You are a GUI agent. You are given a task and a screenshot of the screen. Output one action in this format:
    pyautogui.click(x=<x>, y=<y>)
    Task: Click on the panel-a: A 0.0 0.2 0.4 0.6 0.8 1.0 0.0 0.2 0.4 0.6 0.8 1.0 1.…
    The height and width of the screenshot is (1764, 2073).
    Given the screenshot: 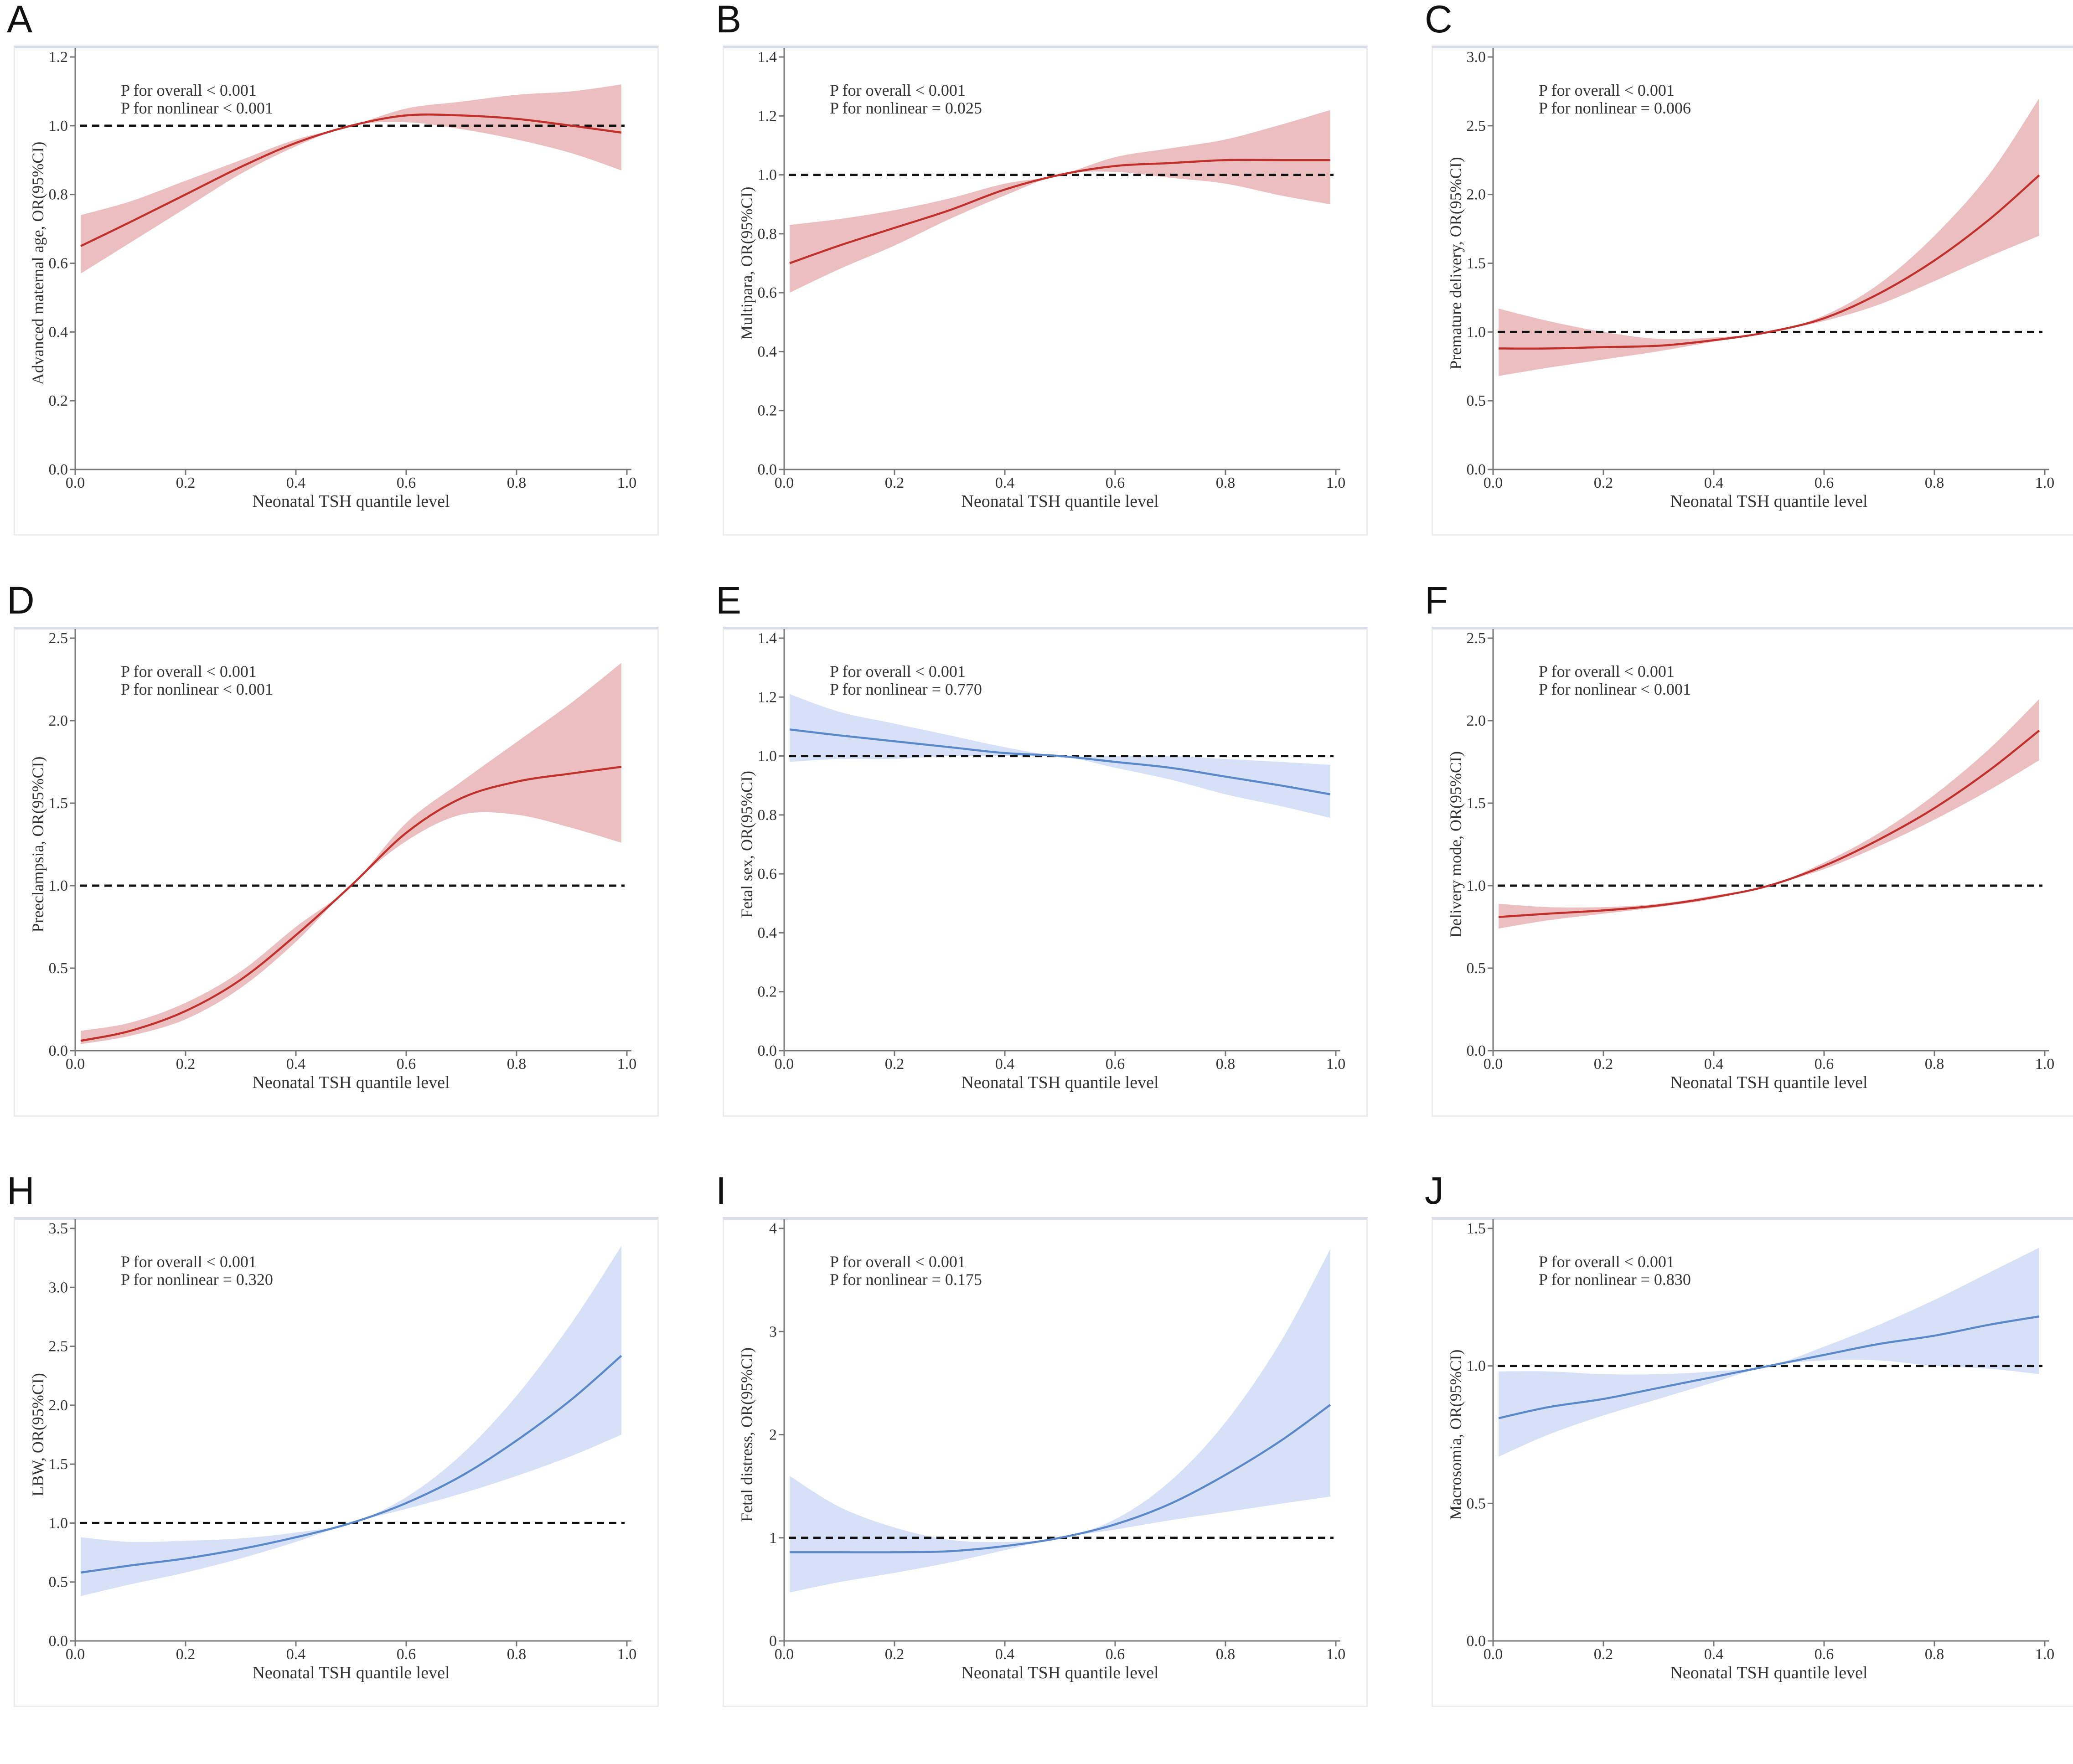 What is the action you would take?
    pyautogui.click(x=352, y=296)
    